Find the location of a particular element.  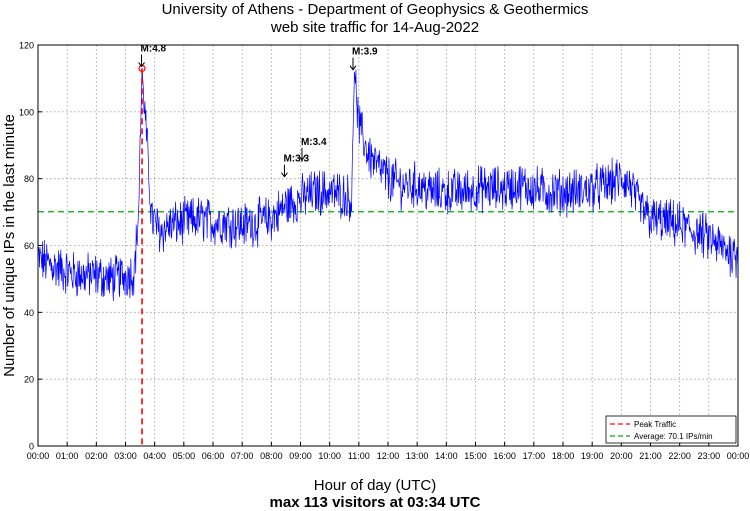

x-tick-label: 10:00 is located at coordinates (329, 456).